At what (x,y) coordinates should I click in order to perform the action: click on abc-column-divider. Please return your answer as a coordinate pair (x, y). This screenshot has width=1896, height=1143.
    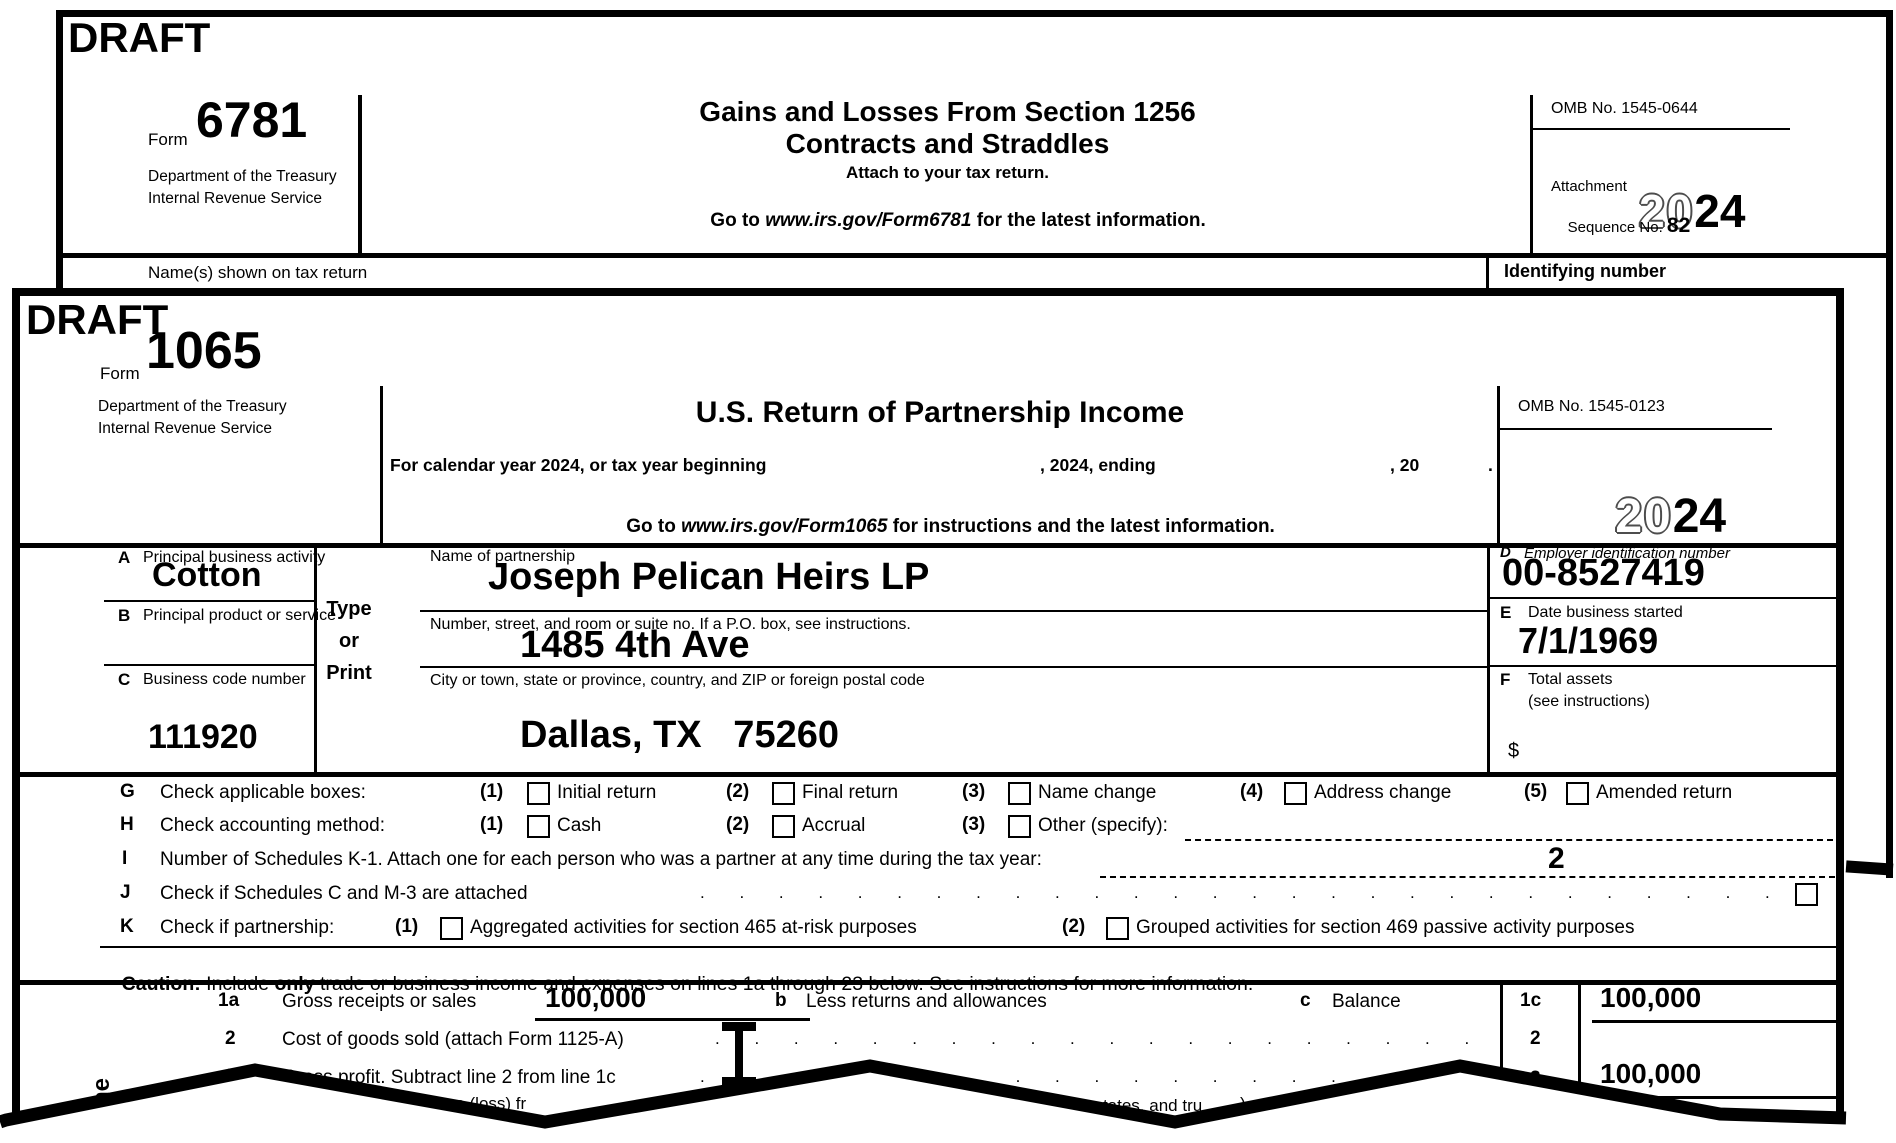
    Looking at the image, I should click on (315, 660).